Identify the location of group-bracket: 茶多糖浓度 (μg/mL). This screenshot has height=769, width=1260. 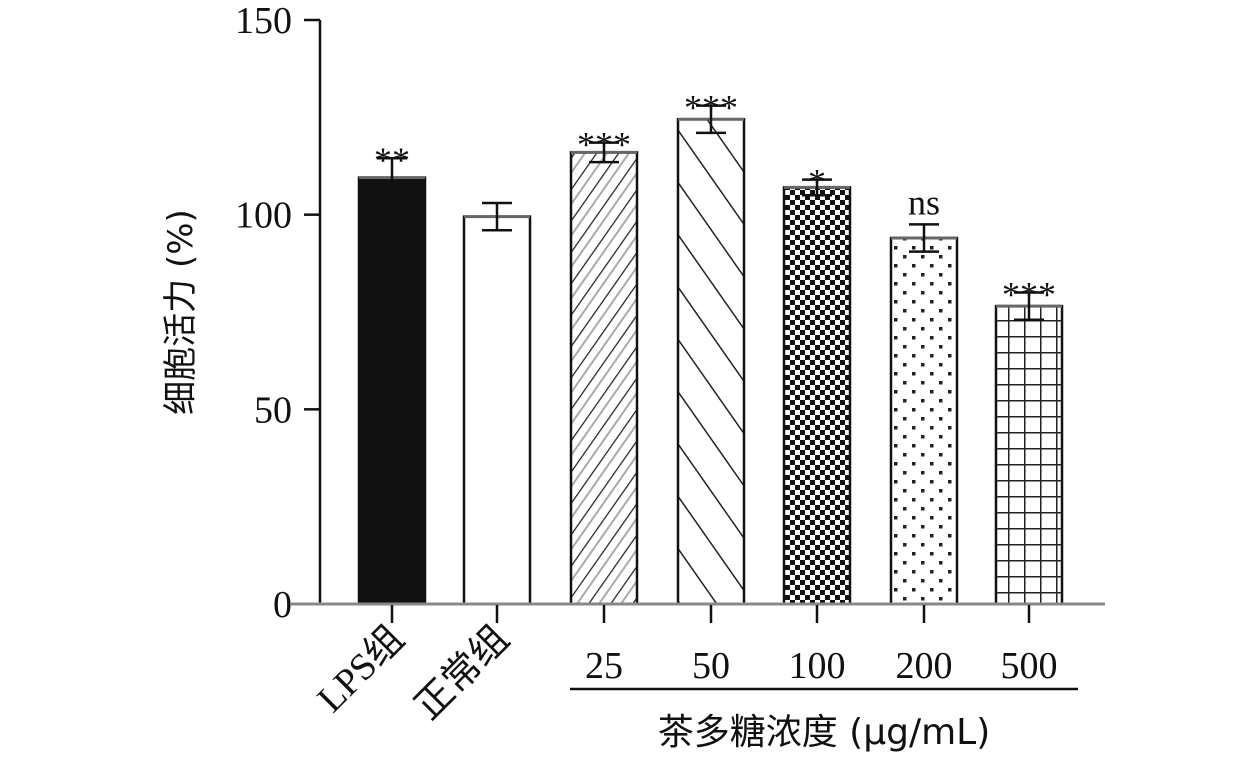
(824, 720).